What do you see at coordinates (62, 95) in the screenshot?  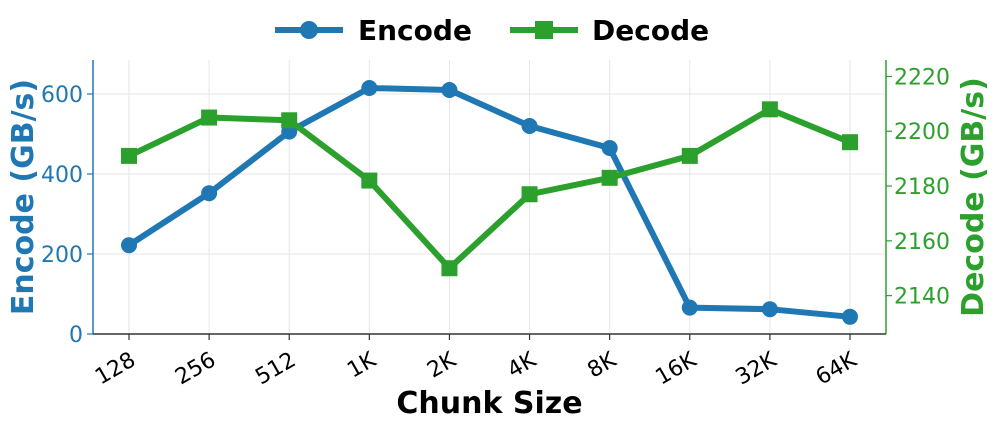 I see `y-left-tick-label: 600` at bounding box center [62, 95].